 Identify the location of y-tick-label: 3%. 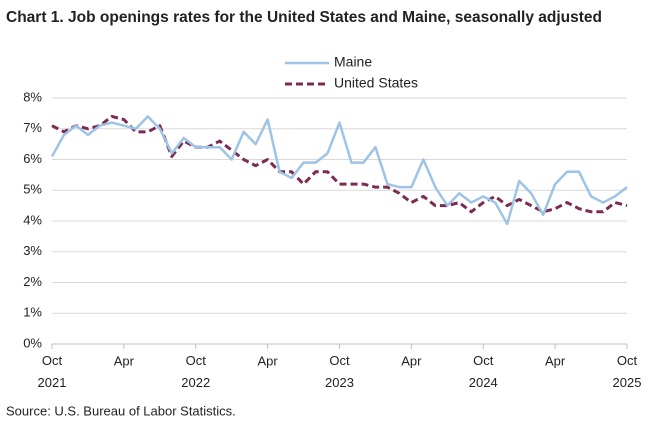
(32, 250).